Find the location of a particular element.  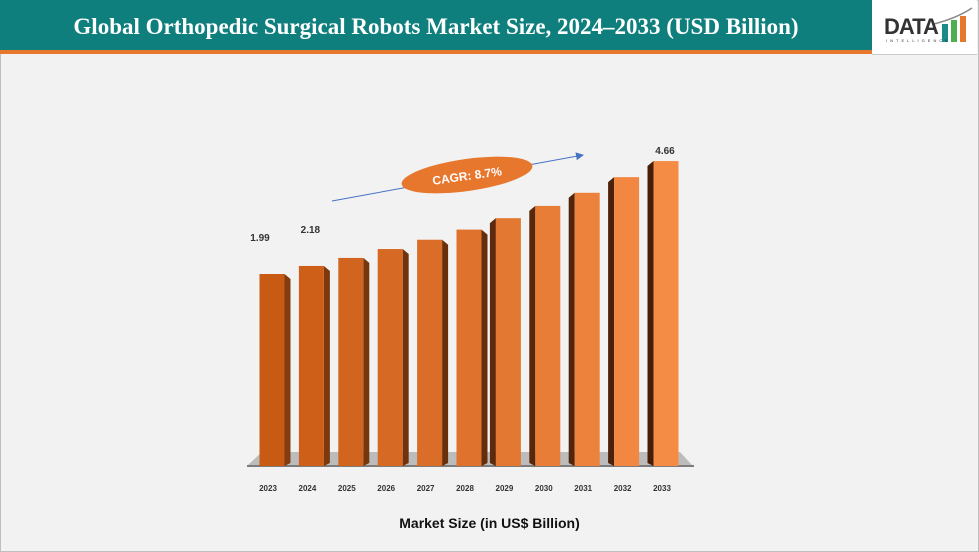

x-tick-label: 2024 is located at coordinates (308, 488).